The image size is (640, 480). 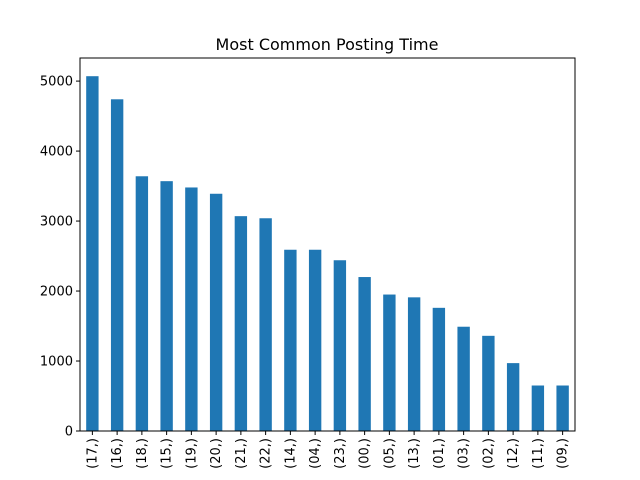 I want to click on x-tick-label-18: (11,), so click(x=538, y=453).